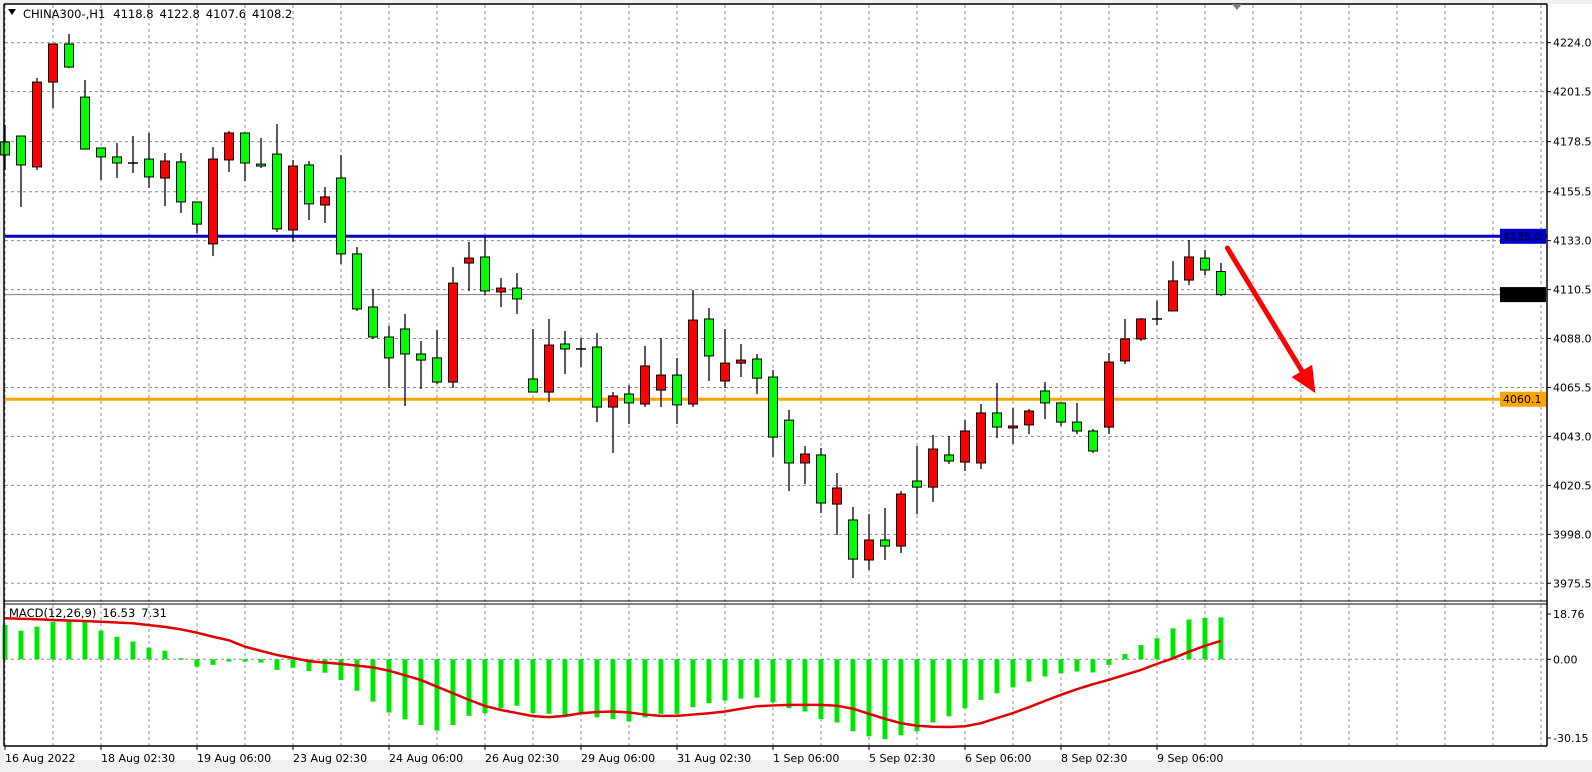 The height and width of the screenshot is (772, 1592). What do you see at coordinates (1572, 290) in the screenshot?
I see `price-tick-label: 4110.5` at bounding box center [1572, 290].